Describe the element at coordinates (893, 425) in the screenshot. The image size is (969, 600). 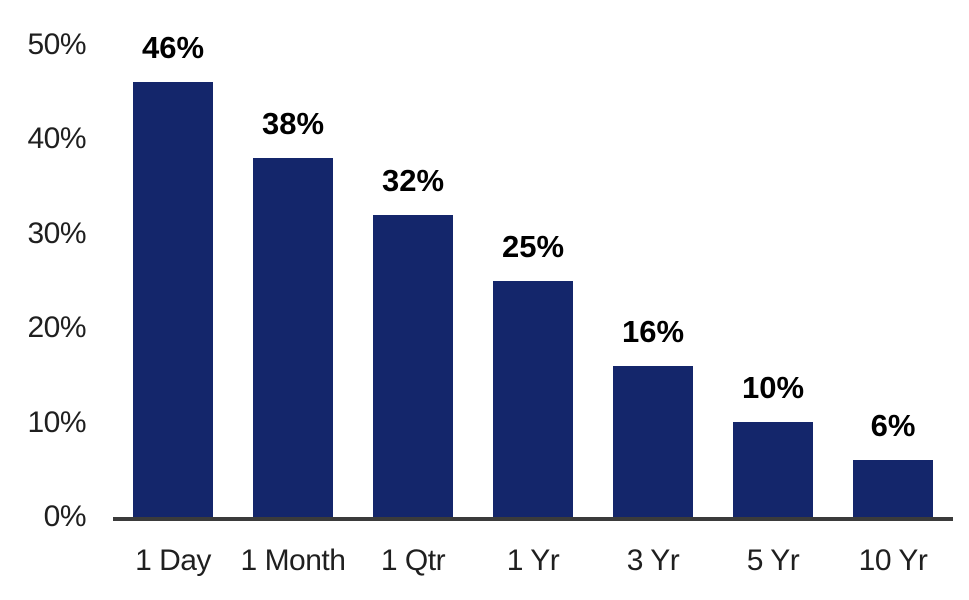
I see `bar-value-label: 6%` at that location.